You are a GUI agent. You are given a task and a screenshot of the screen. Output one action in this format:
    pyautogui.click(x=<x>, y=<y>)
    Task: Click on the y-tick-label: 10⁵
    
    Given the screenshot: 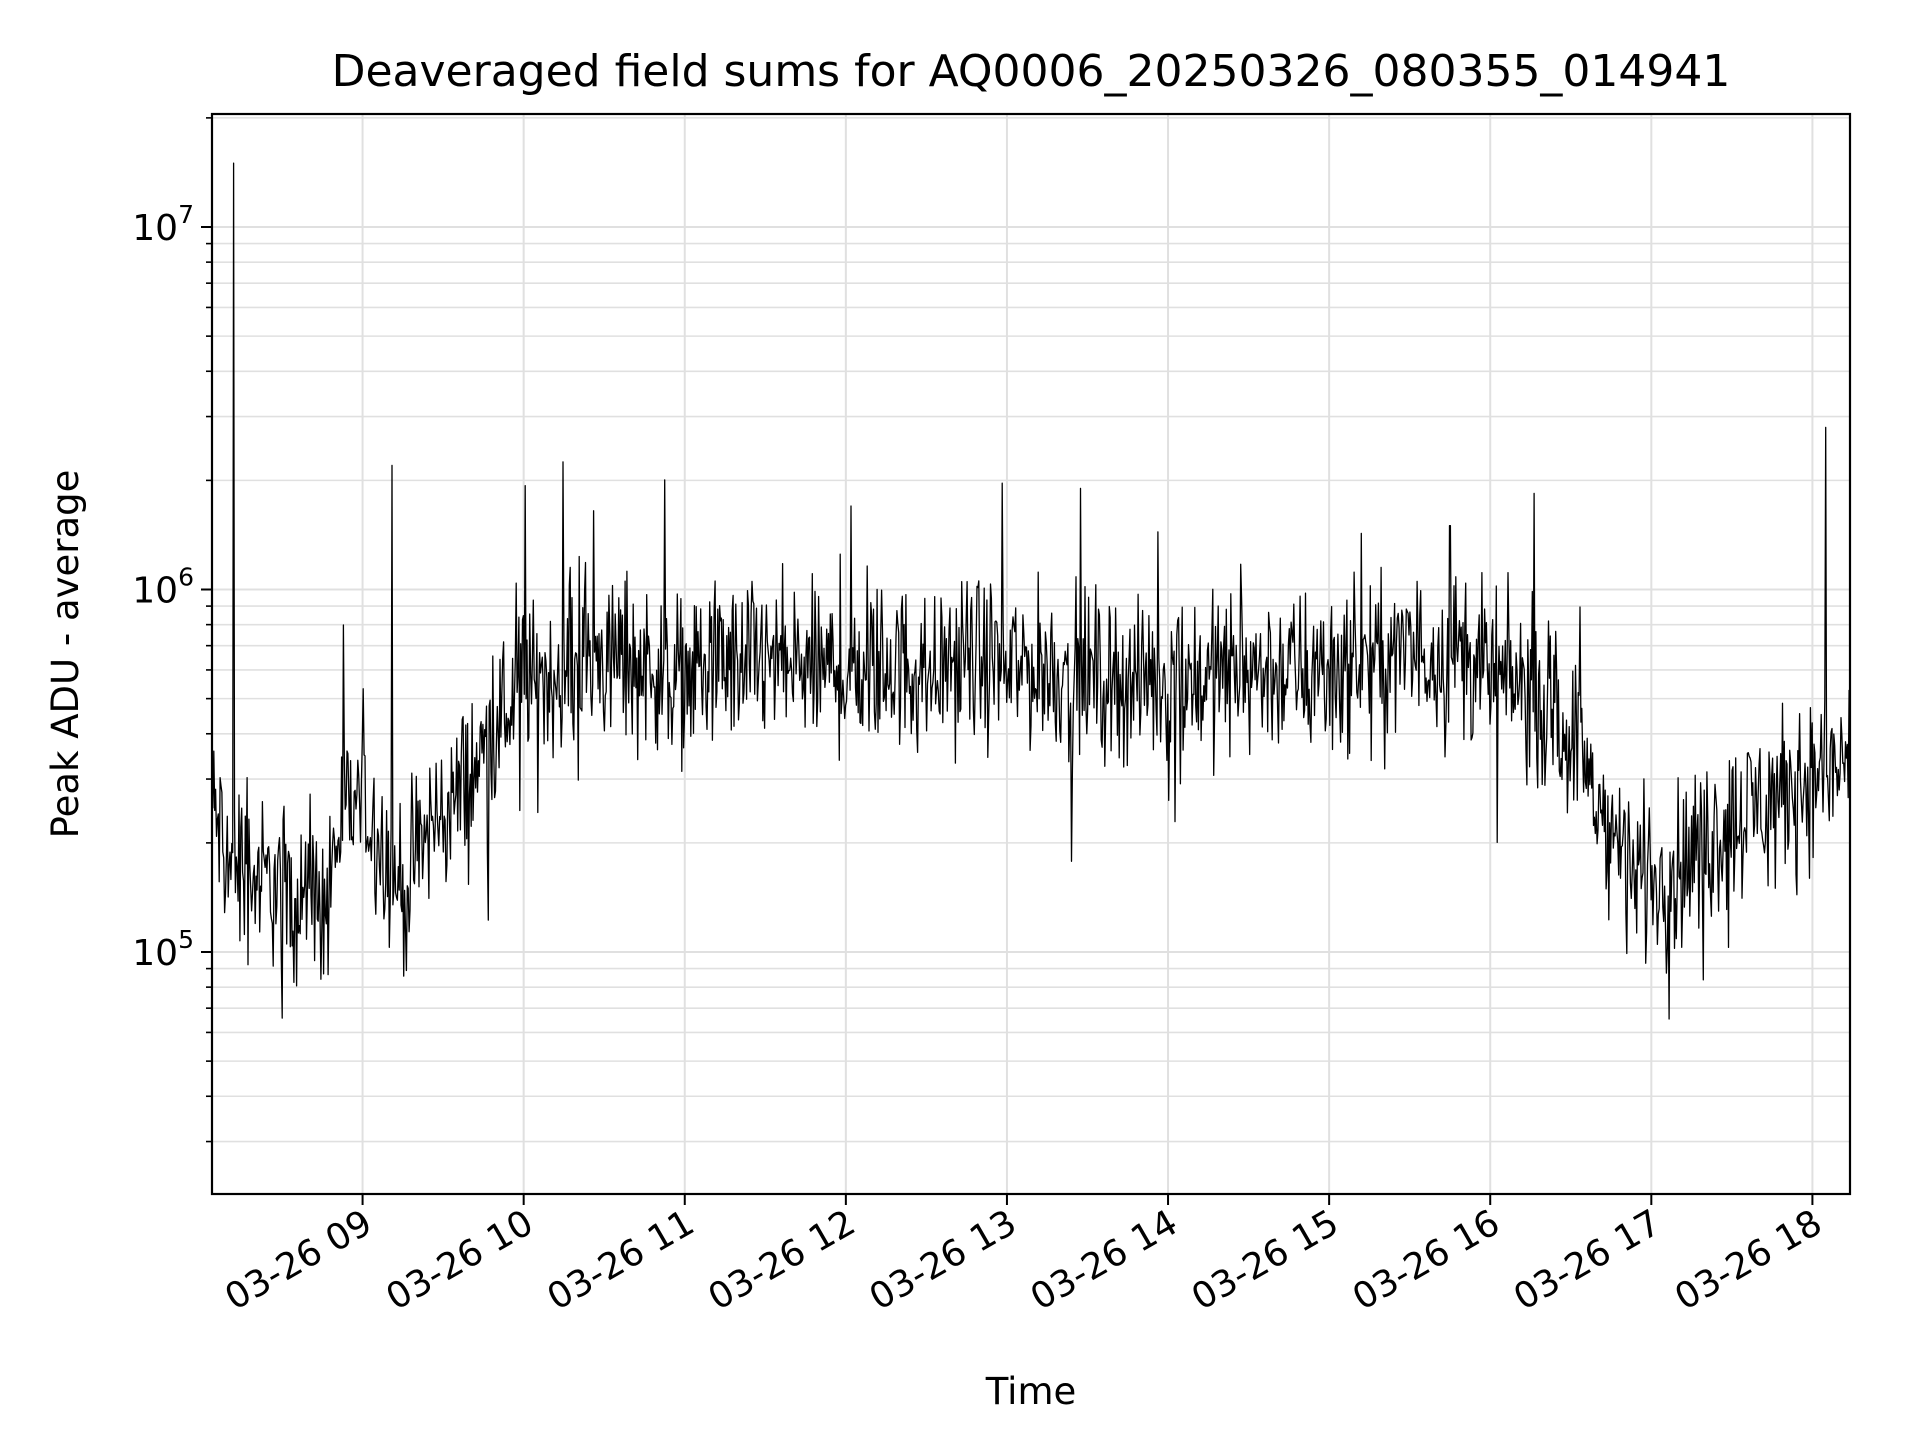 What is the action you would take?
    pyautogui.click(x=163, y=949)
    